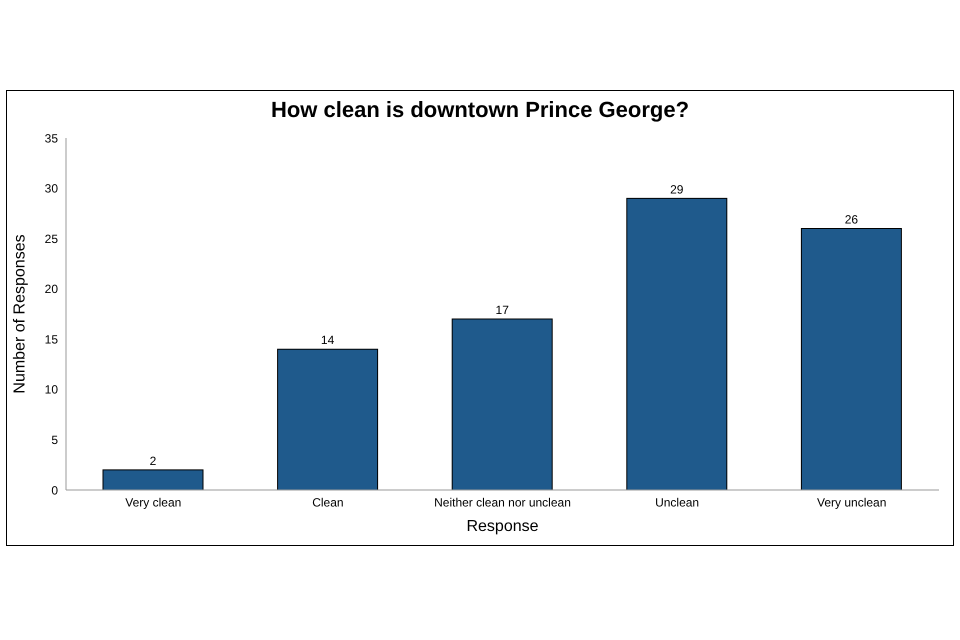 This screenshot has width=960, height=640. Describe the element at coordinates (328, 503) in the screenshot. I see `x-tick-label: Clean` at that location.